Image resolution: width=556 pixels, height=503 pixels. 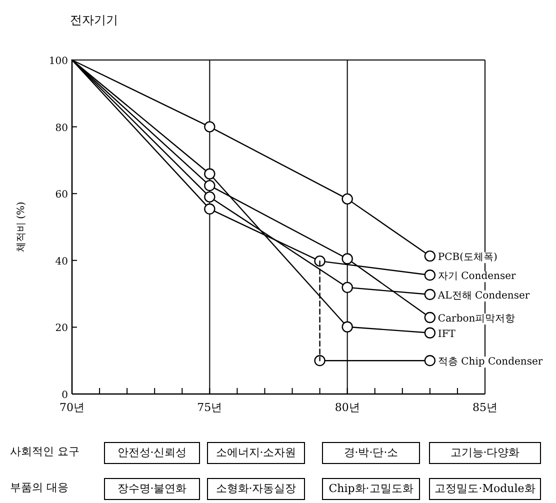 What do you see at coordinates (256, 489) in the screenshot?
I see `annotation: 소형화·자동실장` at bounding box center [256, 489].